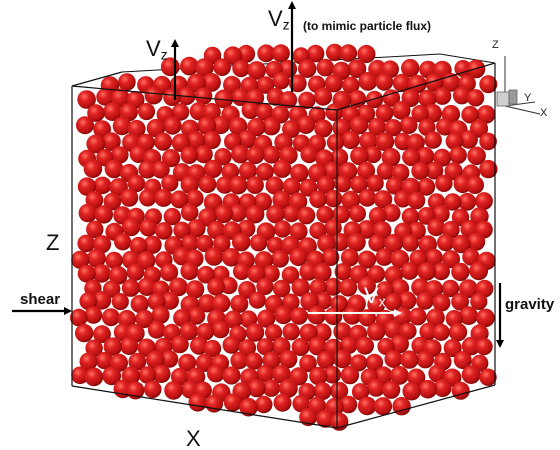  Describe the element at coordinates (495, 45) in the screenshot. I see `triad-z-label: Z` at that location.